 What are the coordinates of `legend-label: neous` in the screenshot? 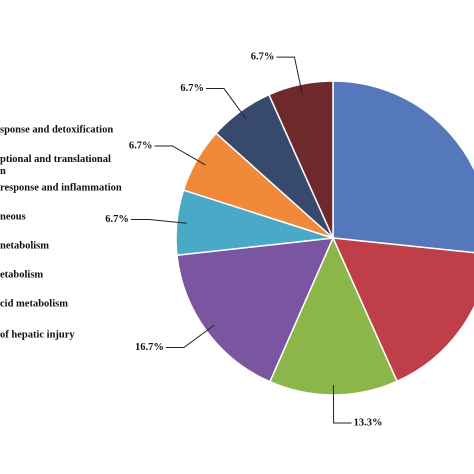 It's located at (13, 216).